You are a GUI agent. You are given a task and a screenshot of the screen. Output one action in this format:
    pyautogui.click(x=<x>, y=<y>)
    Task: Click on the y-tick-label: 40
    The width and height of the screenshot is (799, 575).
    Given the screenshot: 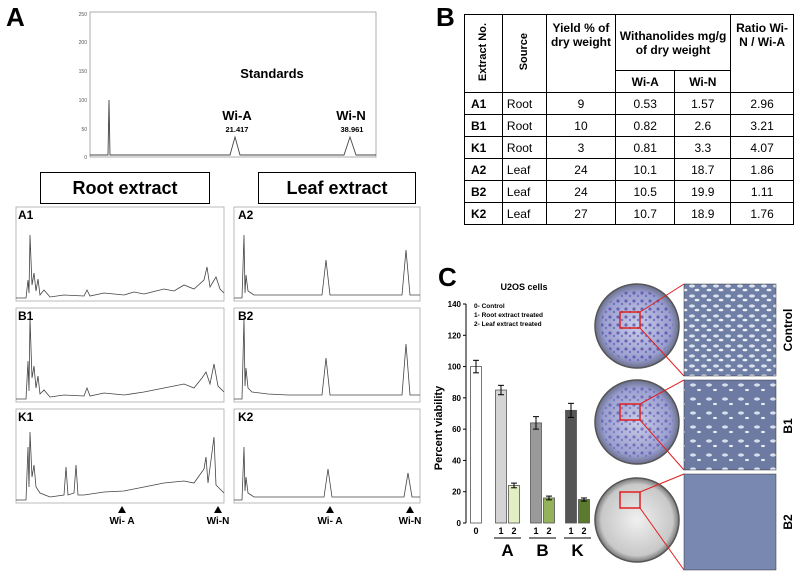 What is the action you would take?
    pyautogui.click(x=456, y=460)
    